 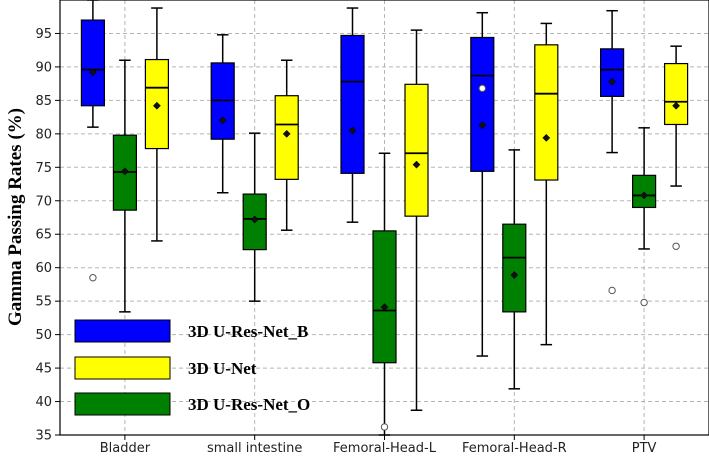 What do you see at coordinates (15, 217) in the screenshot?
I see `y-axis-label: Gamma Passing Rates (%)` at bounding box center [15, 217].